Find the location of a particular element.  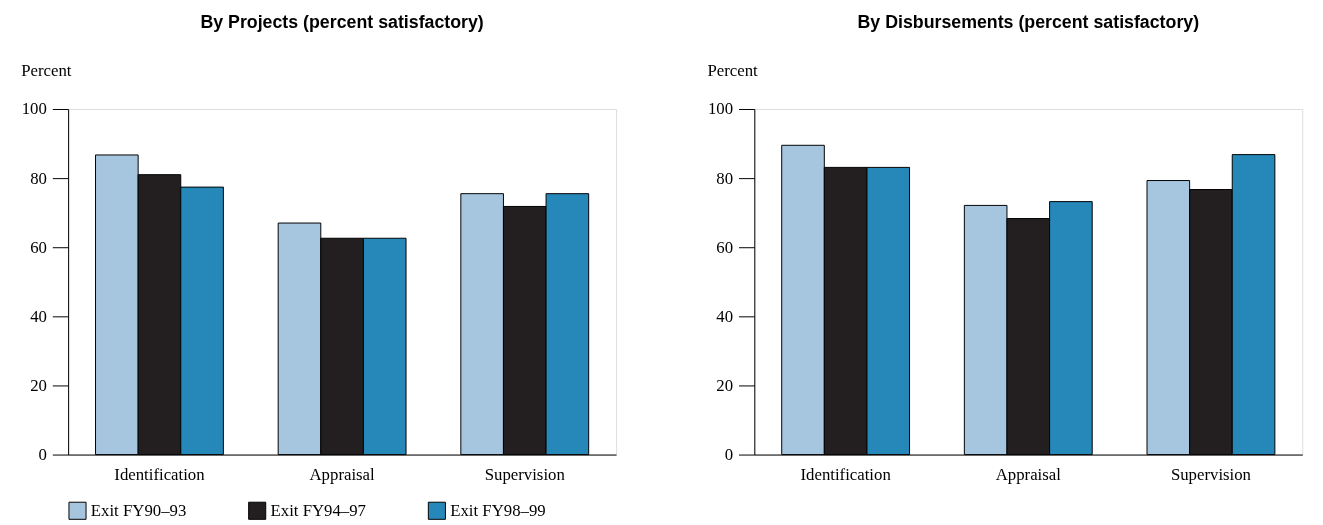

chart-title: By Projects (percent satisfactory) is located at coordinates (342, 22).